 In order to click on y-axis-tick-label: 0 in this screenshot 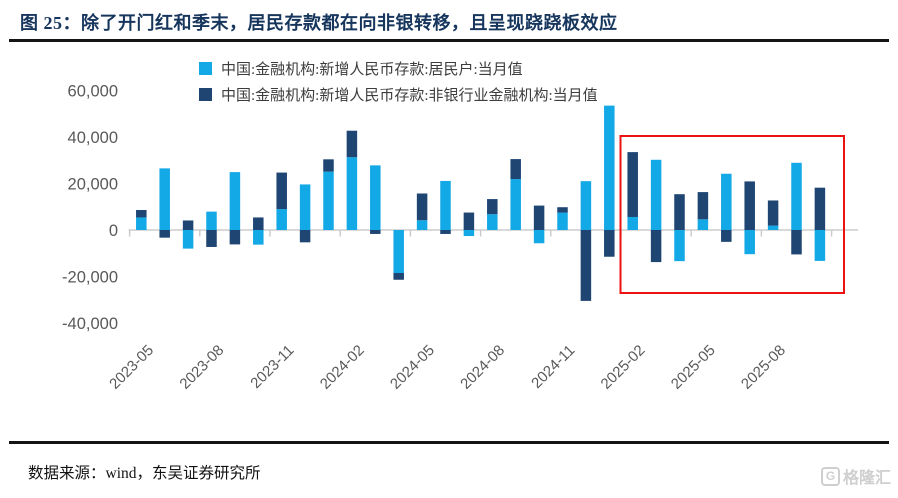, I will do `click(113, 231)`.